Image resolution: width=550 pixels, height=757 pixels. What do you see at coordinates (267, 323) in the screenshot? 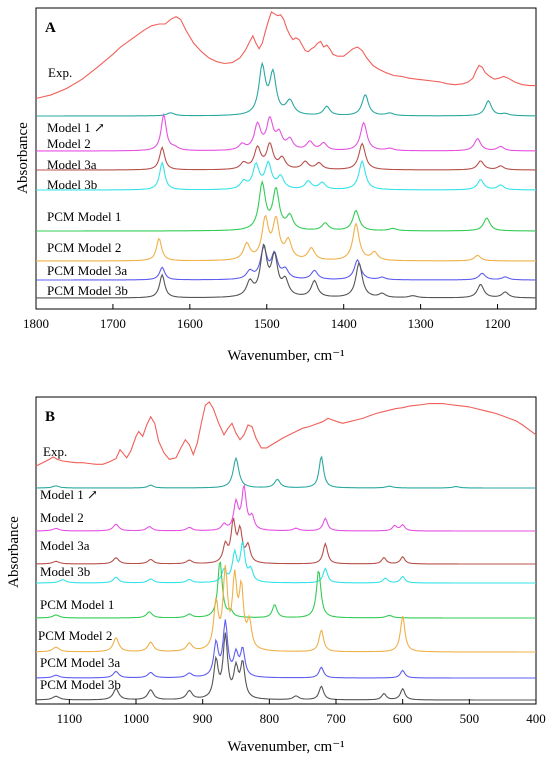
I see `x-tick-label-a-1500: 1500` at bounding box center [267, 323].